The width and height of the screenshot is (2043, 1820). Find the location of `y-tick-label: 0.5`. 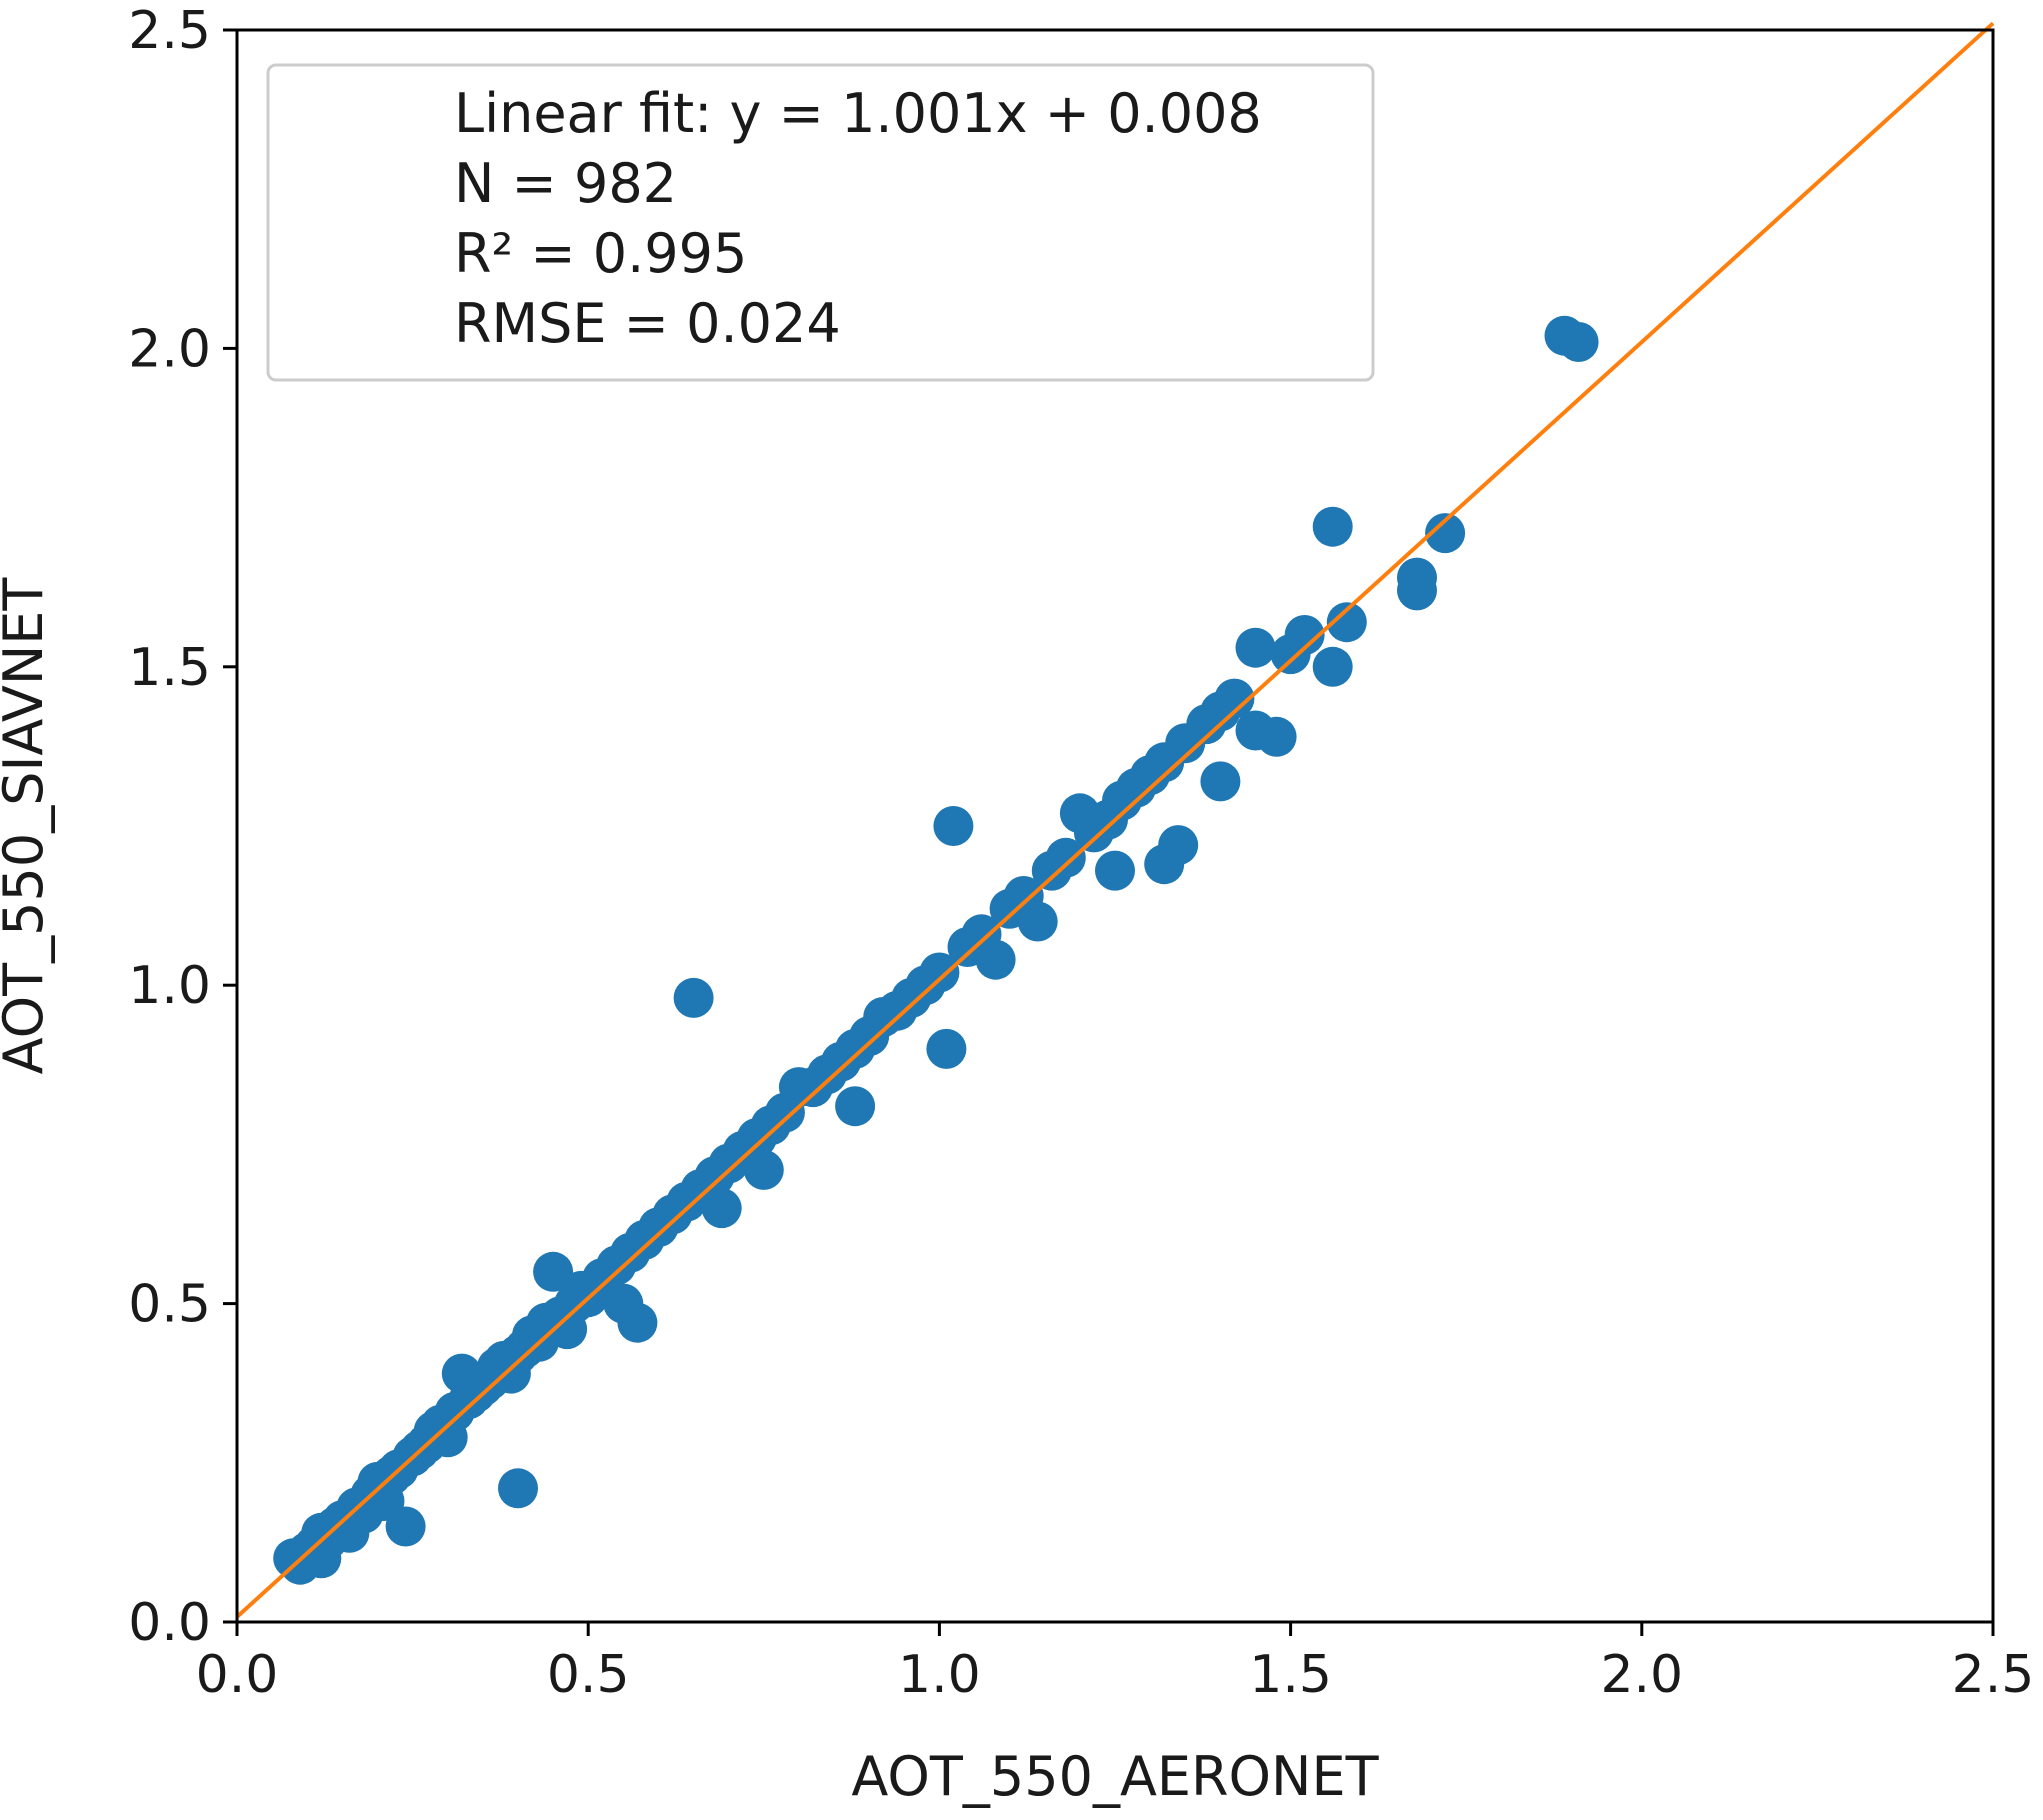

y-tick-label: 0.5 is located at coordinates (169, 1305).